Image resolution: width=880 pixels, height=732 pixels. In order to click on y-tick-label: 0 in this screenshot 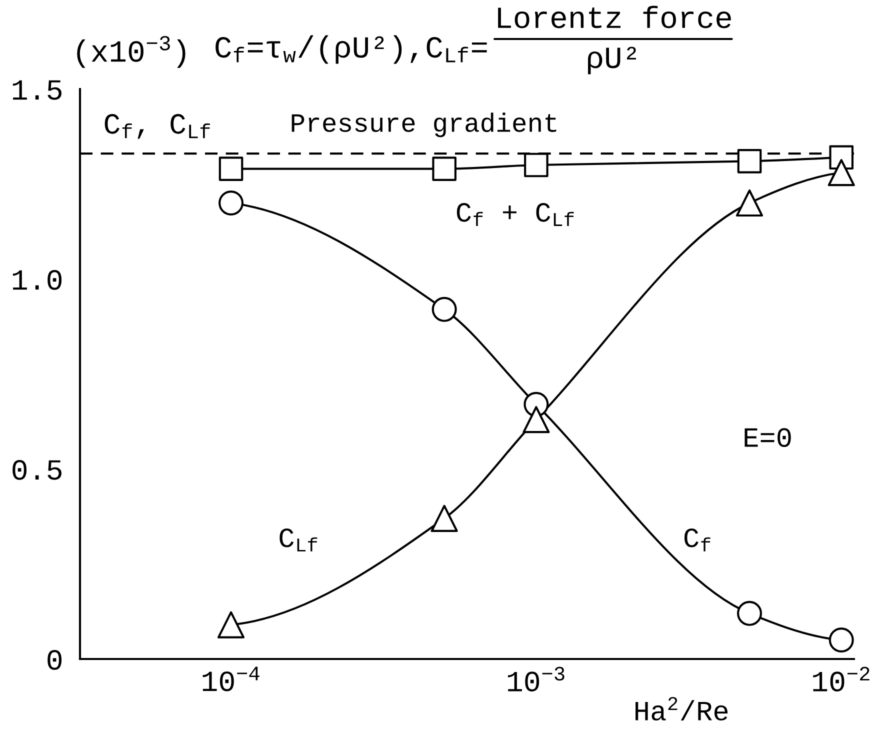, I will do `click(55, 660)`.